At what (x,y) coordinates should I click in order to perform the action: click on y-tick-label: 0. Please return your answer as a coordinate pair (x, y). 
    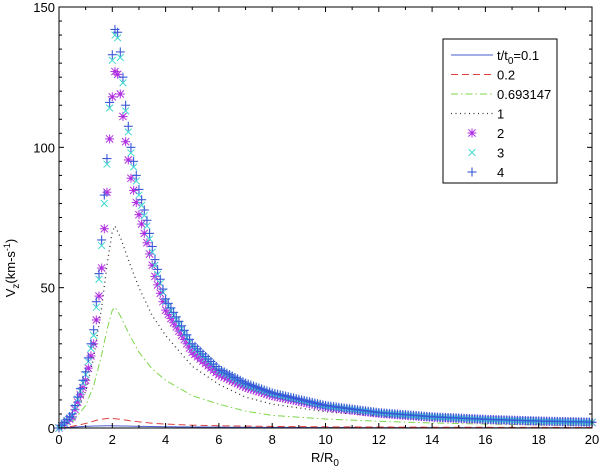
    Looking at the image, I should click on (51, 428).